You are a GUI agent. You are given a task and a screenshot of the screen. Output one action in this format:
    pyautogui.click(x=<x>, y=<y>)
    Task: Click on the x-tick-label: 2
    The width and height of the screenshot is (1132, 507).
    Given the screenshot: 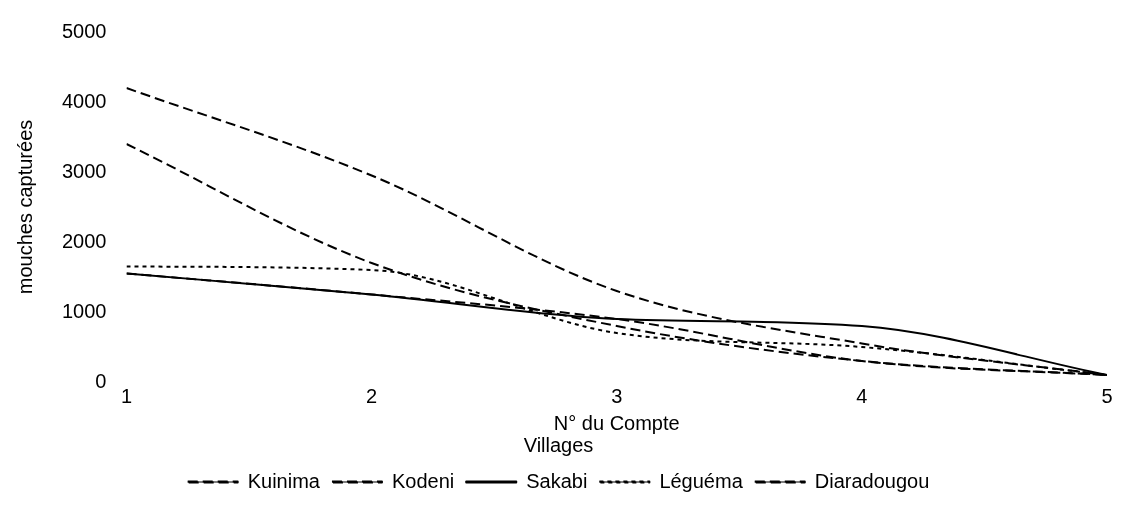 What is the action you would take?
    pyautogui.click(x=372, y=395)
    